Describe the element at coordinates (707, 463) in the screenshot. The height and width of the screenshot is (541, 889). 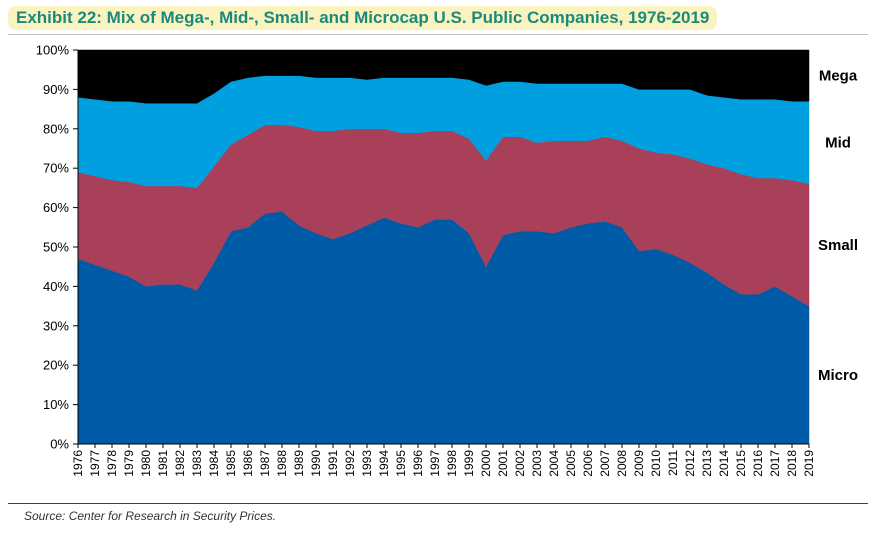
I see `x-tick-label: 2013` at that location.